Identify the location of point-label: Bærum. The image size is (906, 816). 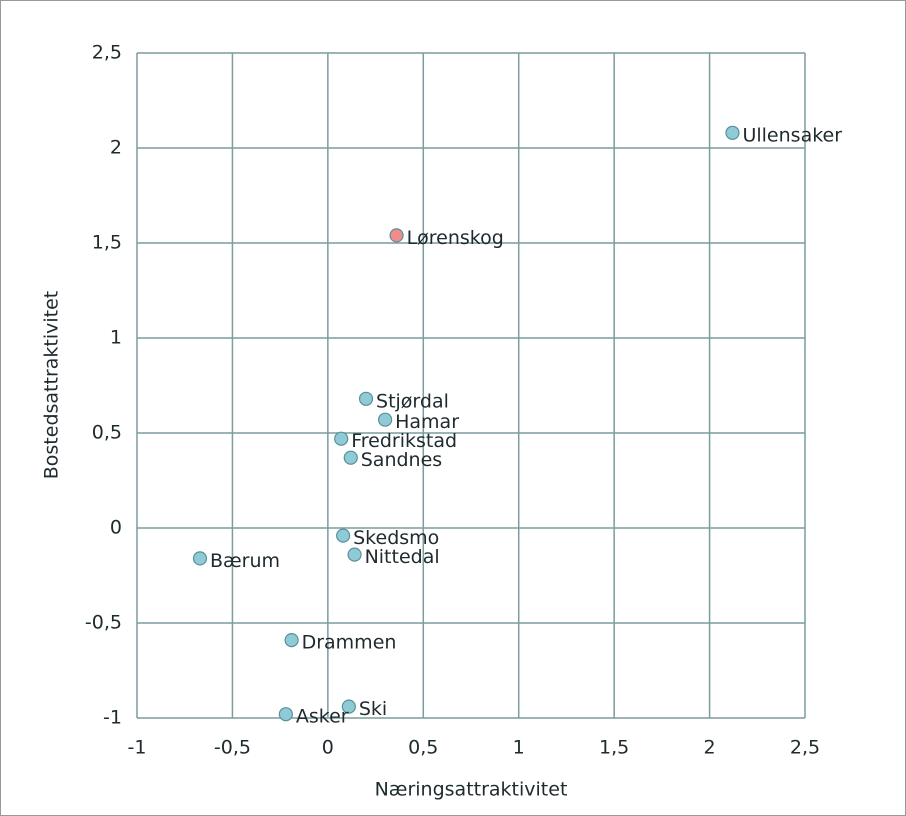
(245, 561).